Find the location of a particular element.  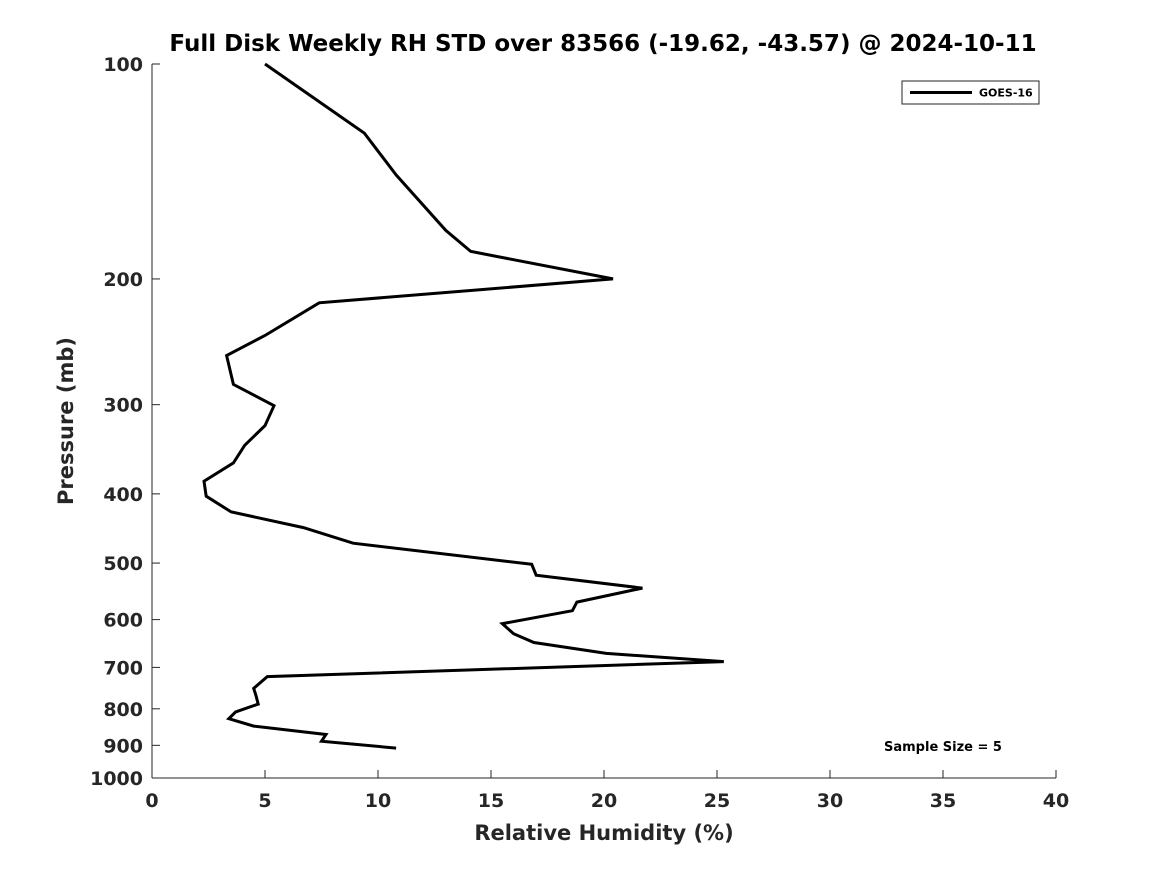

x-tick-label: 40 is located at coordinates (1056, 801).